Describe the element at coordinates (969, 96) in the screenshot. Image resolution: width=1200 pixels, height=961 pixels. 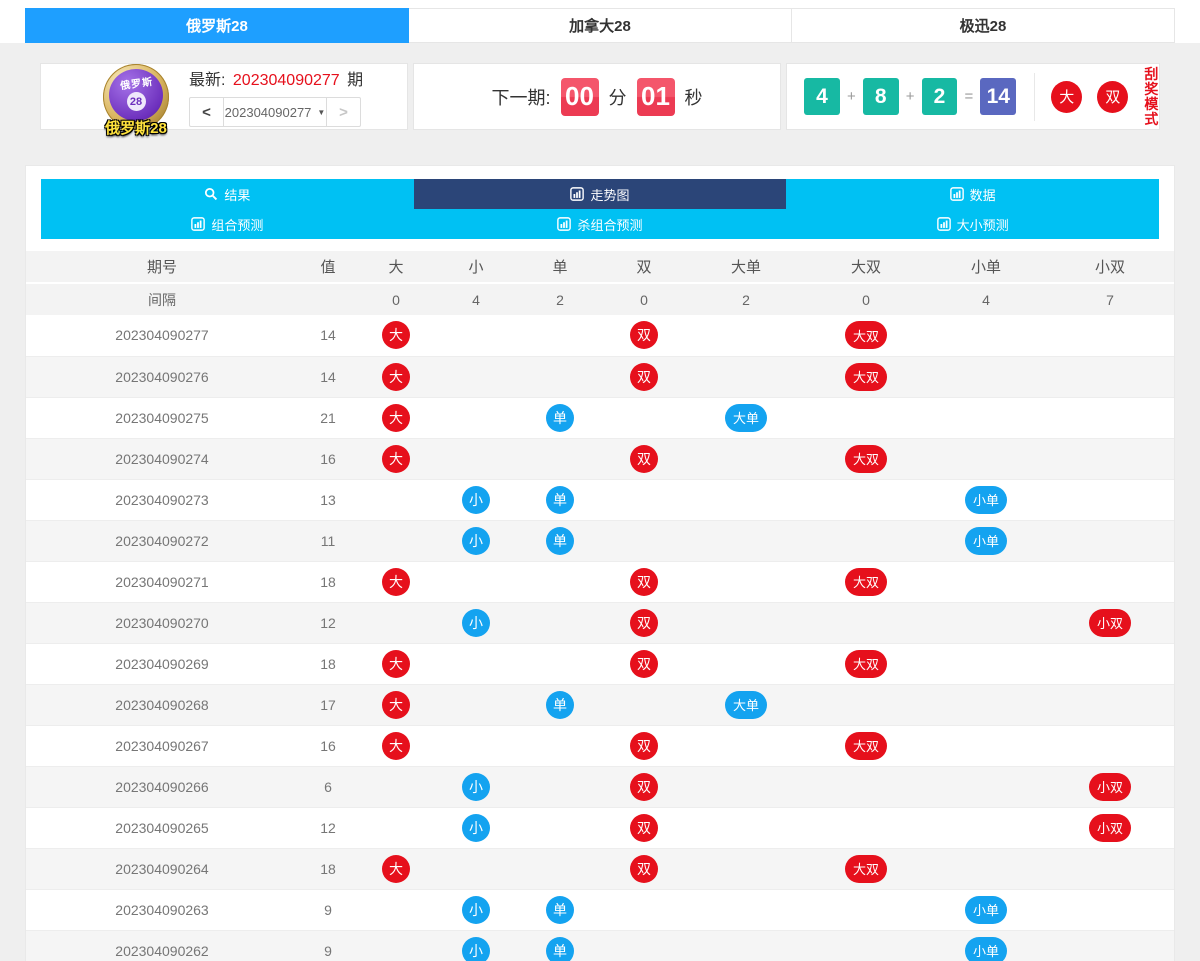
I see `equals-sign: =` at that location.